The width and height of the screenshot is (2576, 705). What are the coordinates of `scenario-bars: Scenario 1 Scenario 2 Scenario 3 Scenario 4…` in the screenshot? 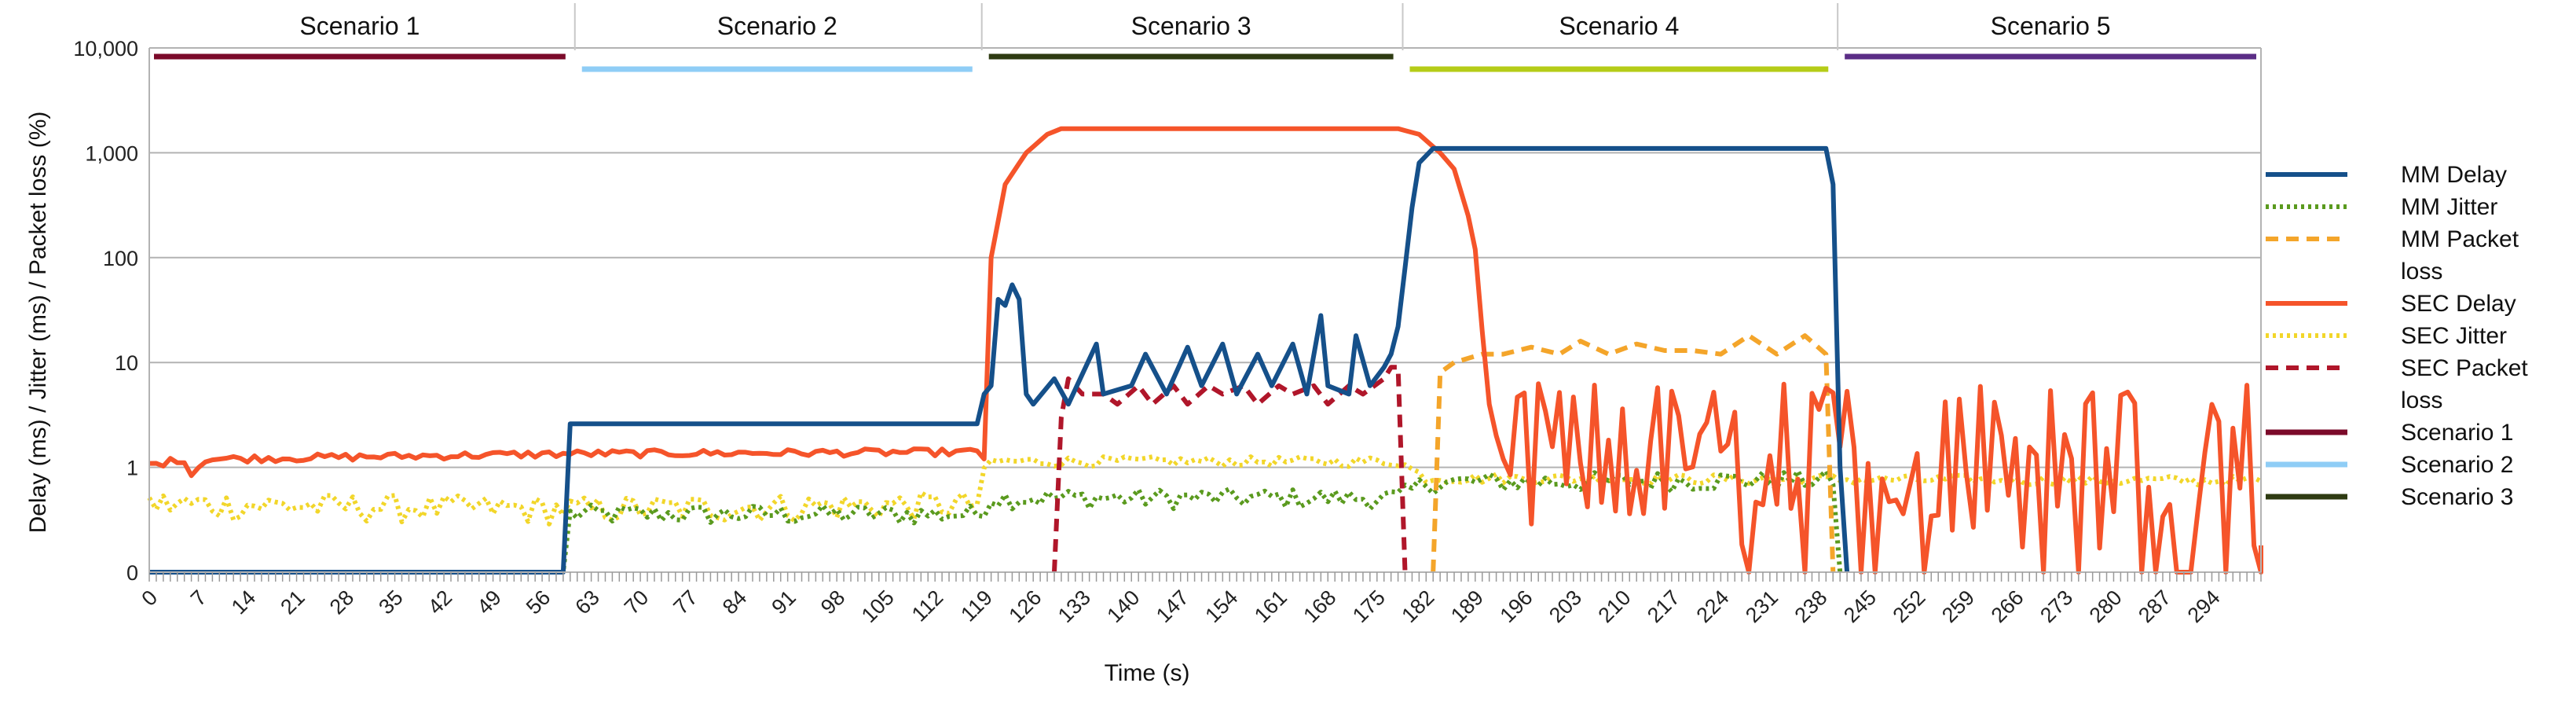 It's located at (1205, 37).